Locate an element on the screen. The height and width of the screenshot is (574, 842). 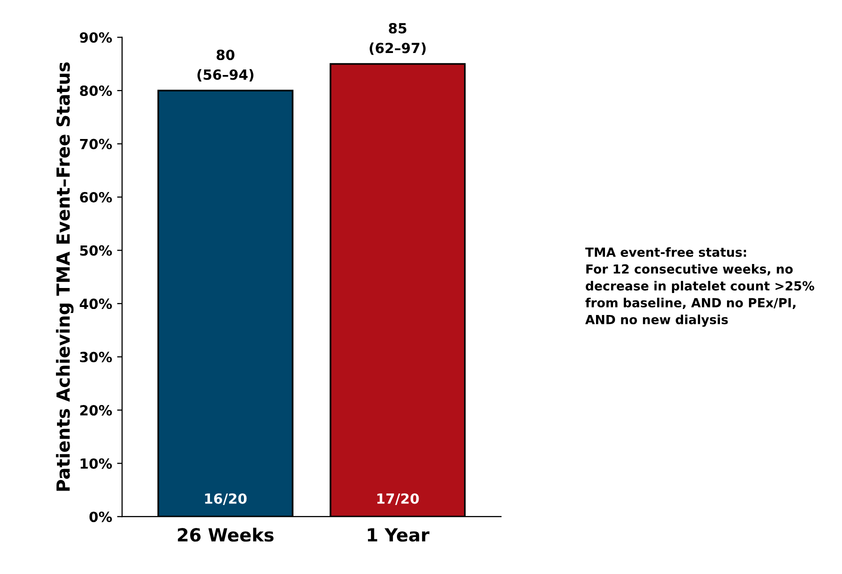
y-tick-label: 0% is located at coordinates (100, 517).